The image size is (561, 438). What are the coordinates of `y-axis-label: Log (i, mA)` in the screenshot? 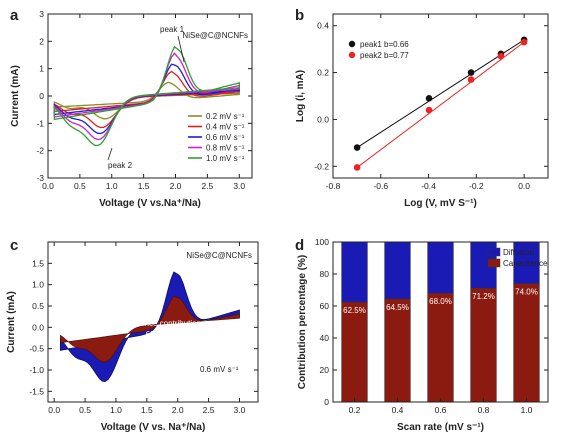 It's located at (300, 96).